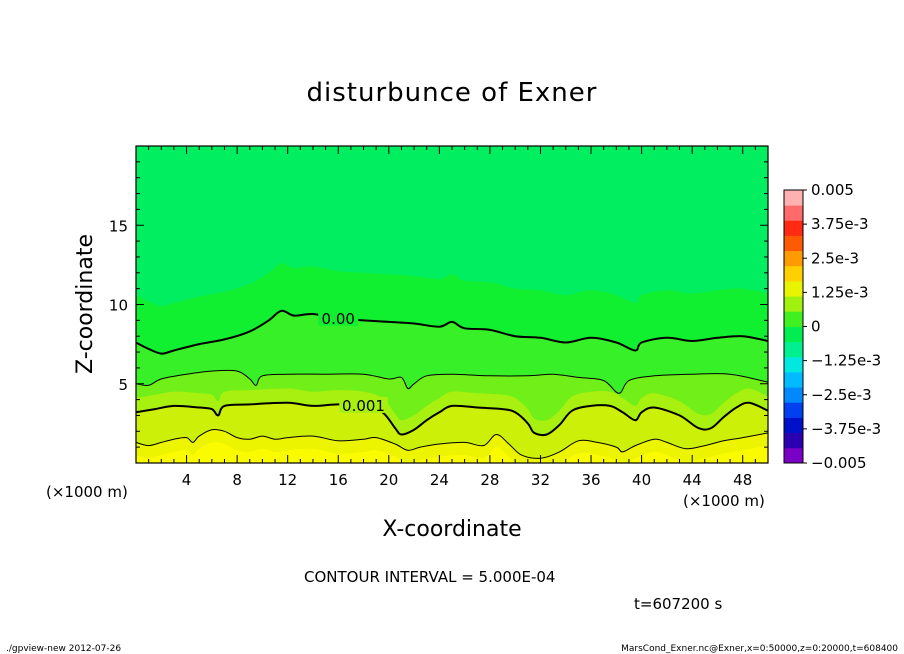 This screenshot has width=904, height=654. Describe the element at coordinates (846, 361) in the screenshot. I see `colorbar-label: −1.25e-3` at that location.